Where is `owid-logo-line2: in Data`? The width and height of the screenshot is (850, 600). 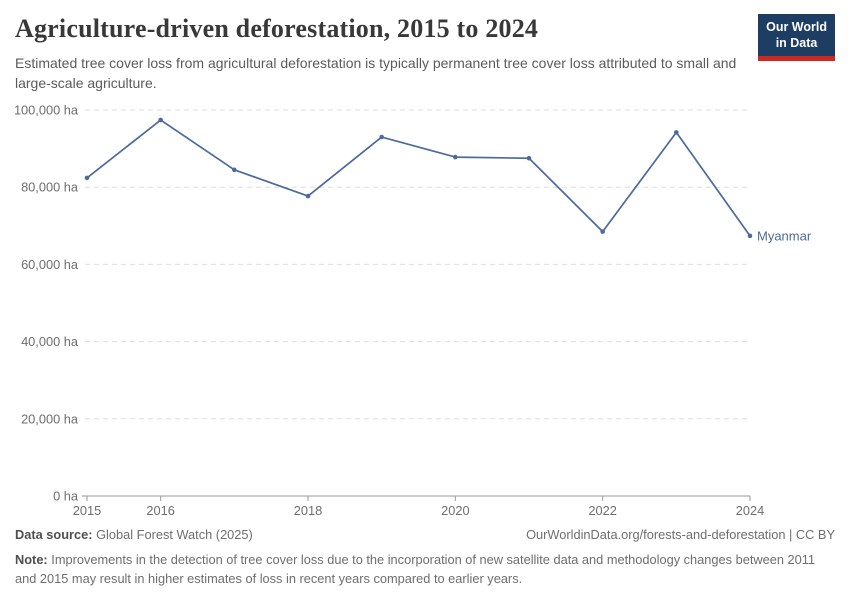
owid-logo-line2: in Data is located at coordinates (796, 42).